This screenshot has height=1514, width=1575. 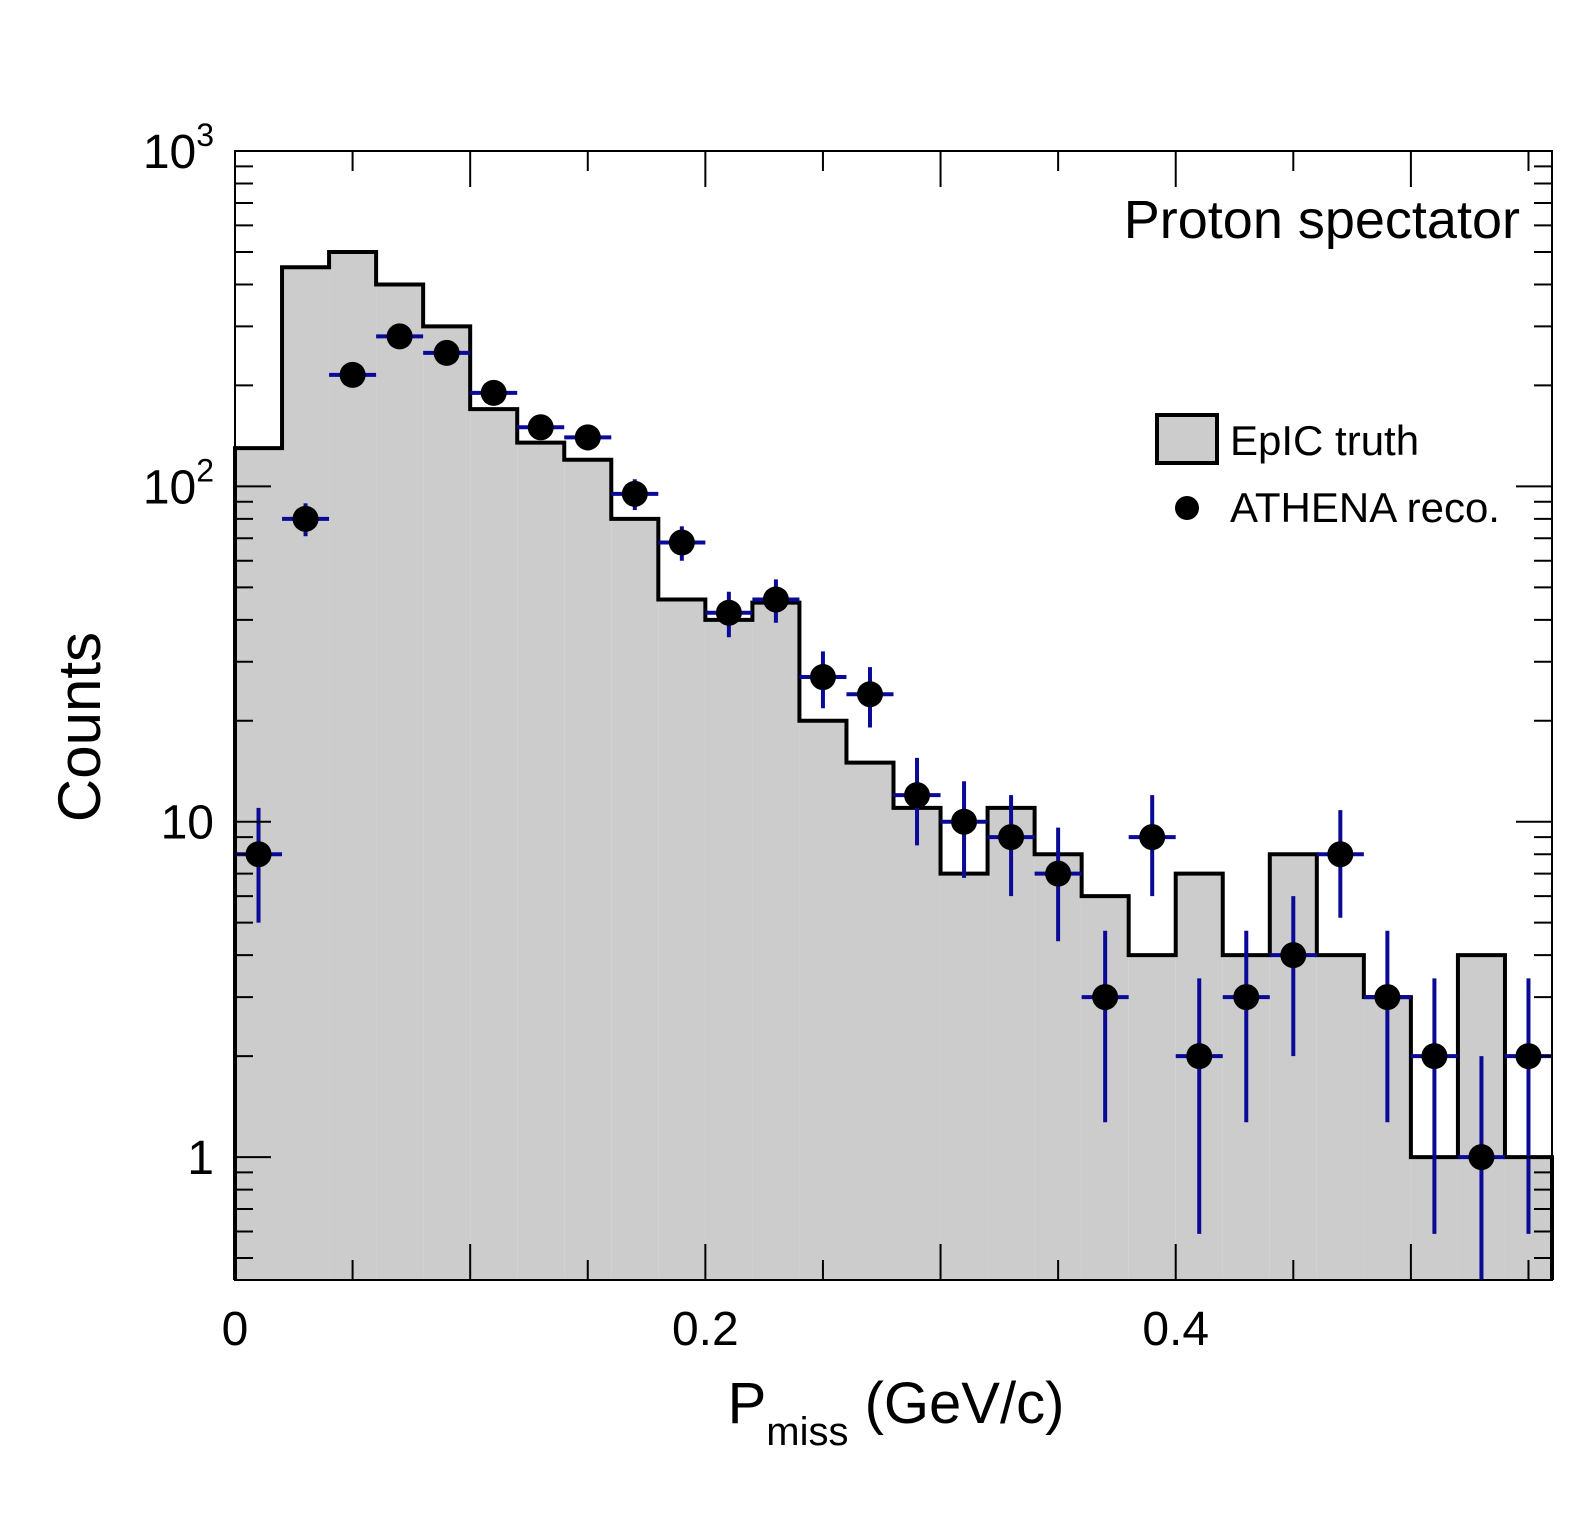 What do you see at coordinates (205, 470) in the screenshot?
I see `y-tick-label-exponent: 2` at bounding box center [205, 470].